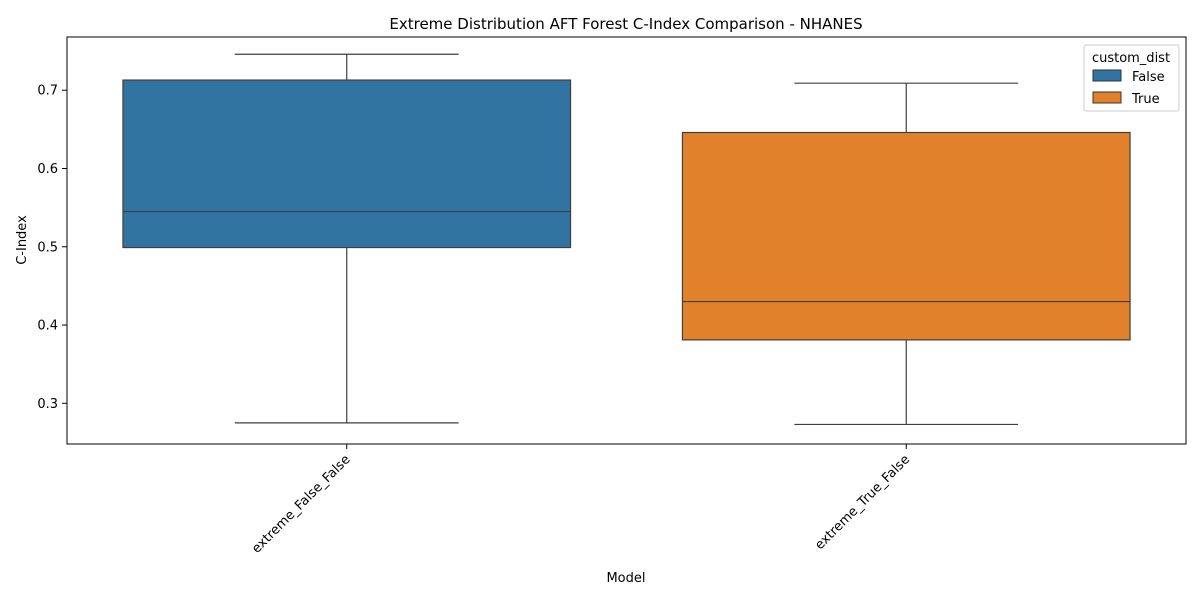 This screenshot has width=1200, height=600. What do you see at coordinates (47, 91) in the screenshot?
I see `y-tick-label: 0.7` at bounding box center [47, 91].